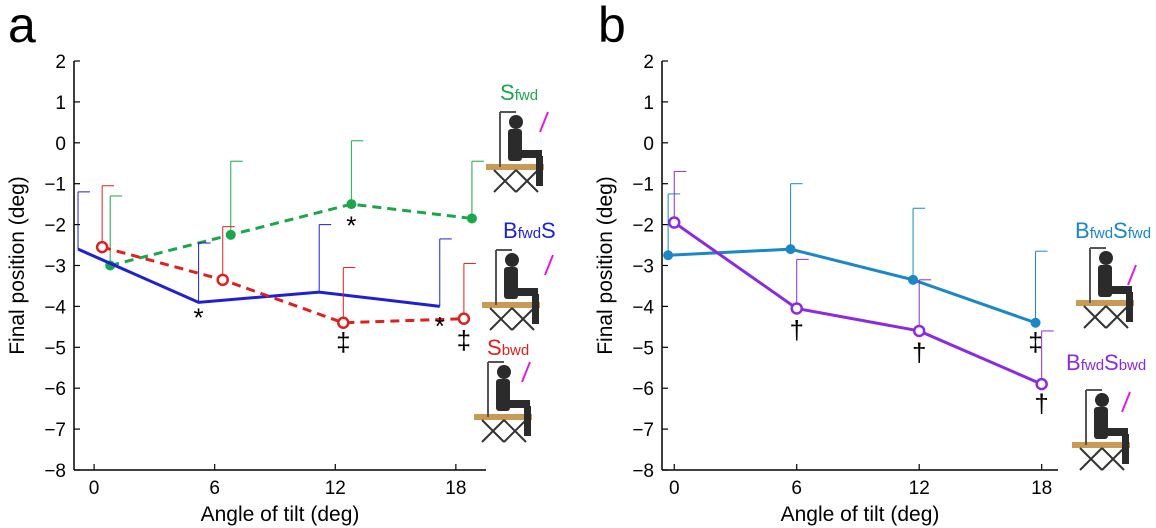 This screenshot has height=528, width=1156. What do you see at coordinates (529, 230) in the screenshot?
I see `legend-label: BfwdS` at bounding box center [529, 230].